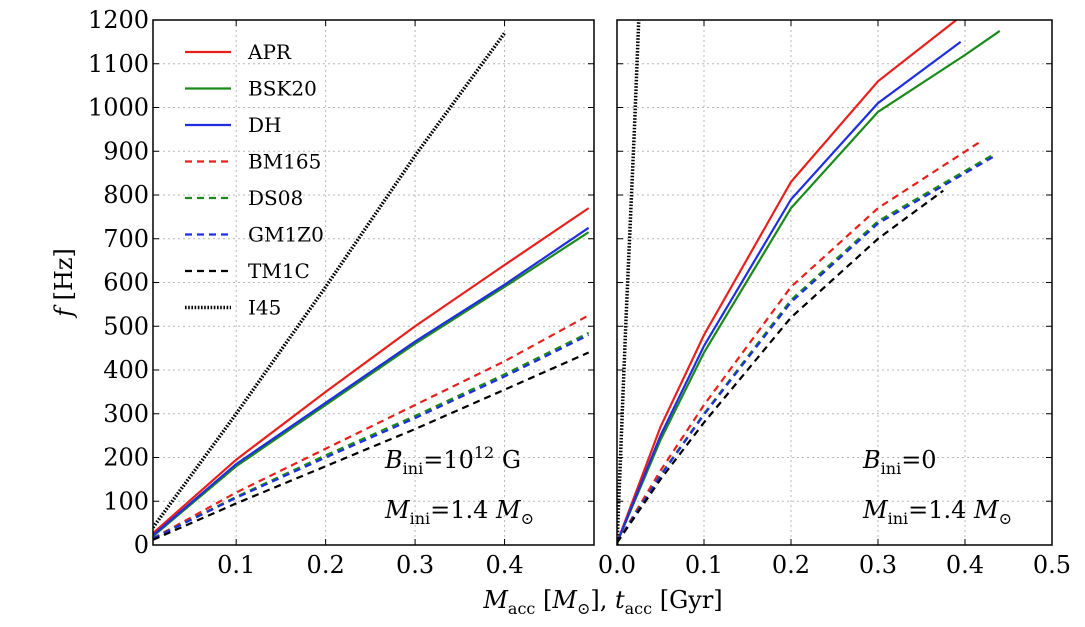 The height and width of the screenshot is (627, 1085). Describe the element at coordinates (141, 545) in the screenshot. I see `y-tick-label: 0` at that location.